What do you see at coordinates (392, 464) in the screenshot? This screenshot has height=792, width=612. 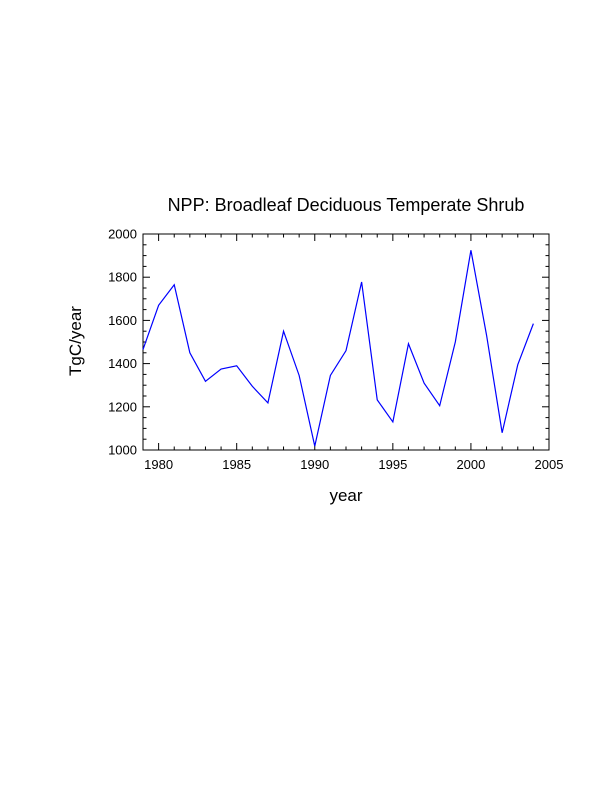 I see `x-tick-label: 1995` at bounding box center [392, 464].